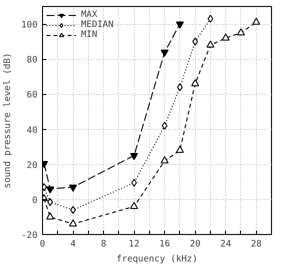  Describe the element at coordinates (73, 245) in the screenshot. I see `x-tick-label: 4` at that location.